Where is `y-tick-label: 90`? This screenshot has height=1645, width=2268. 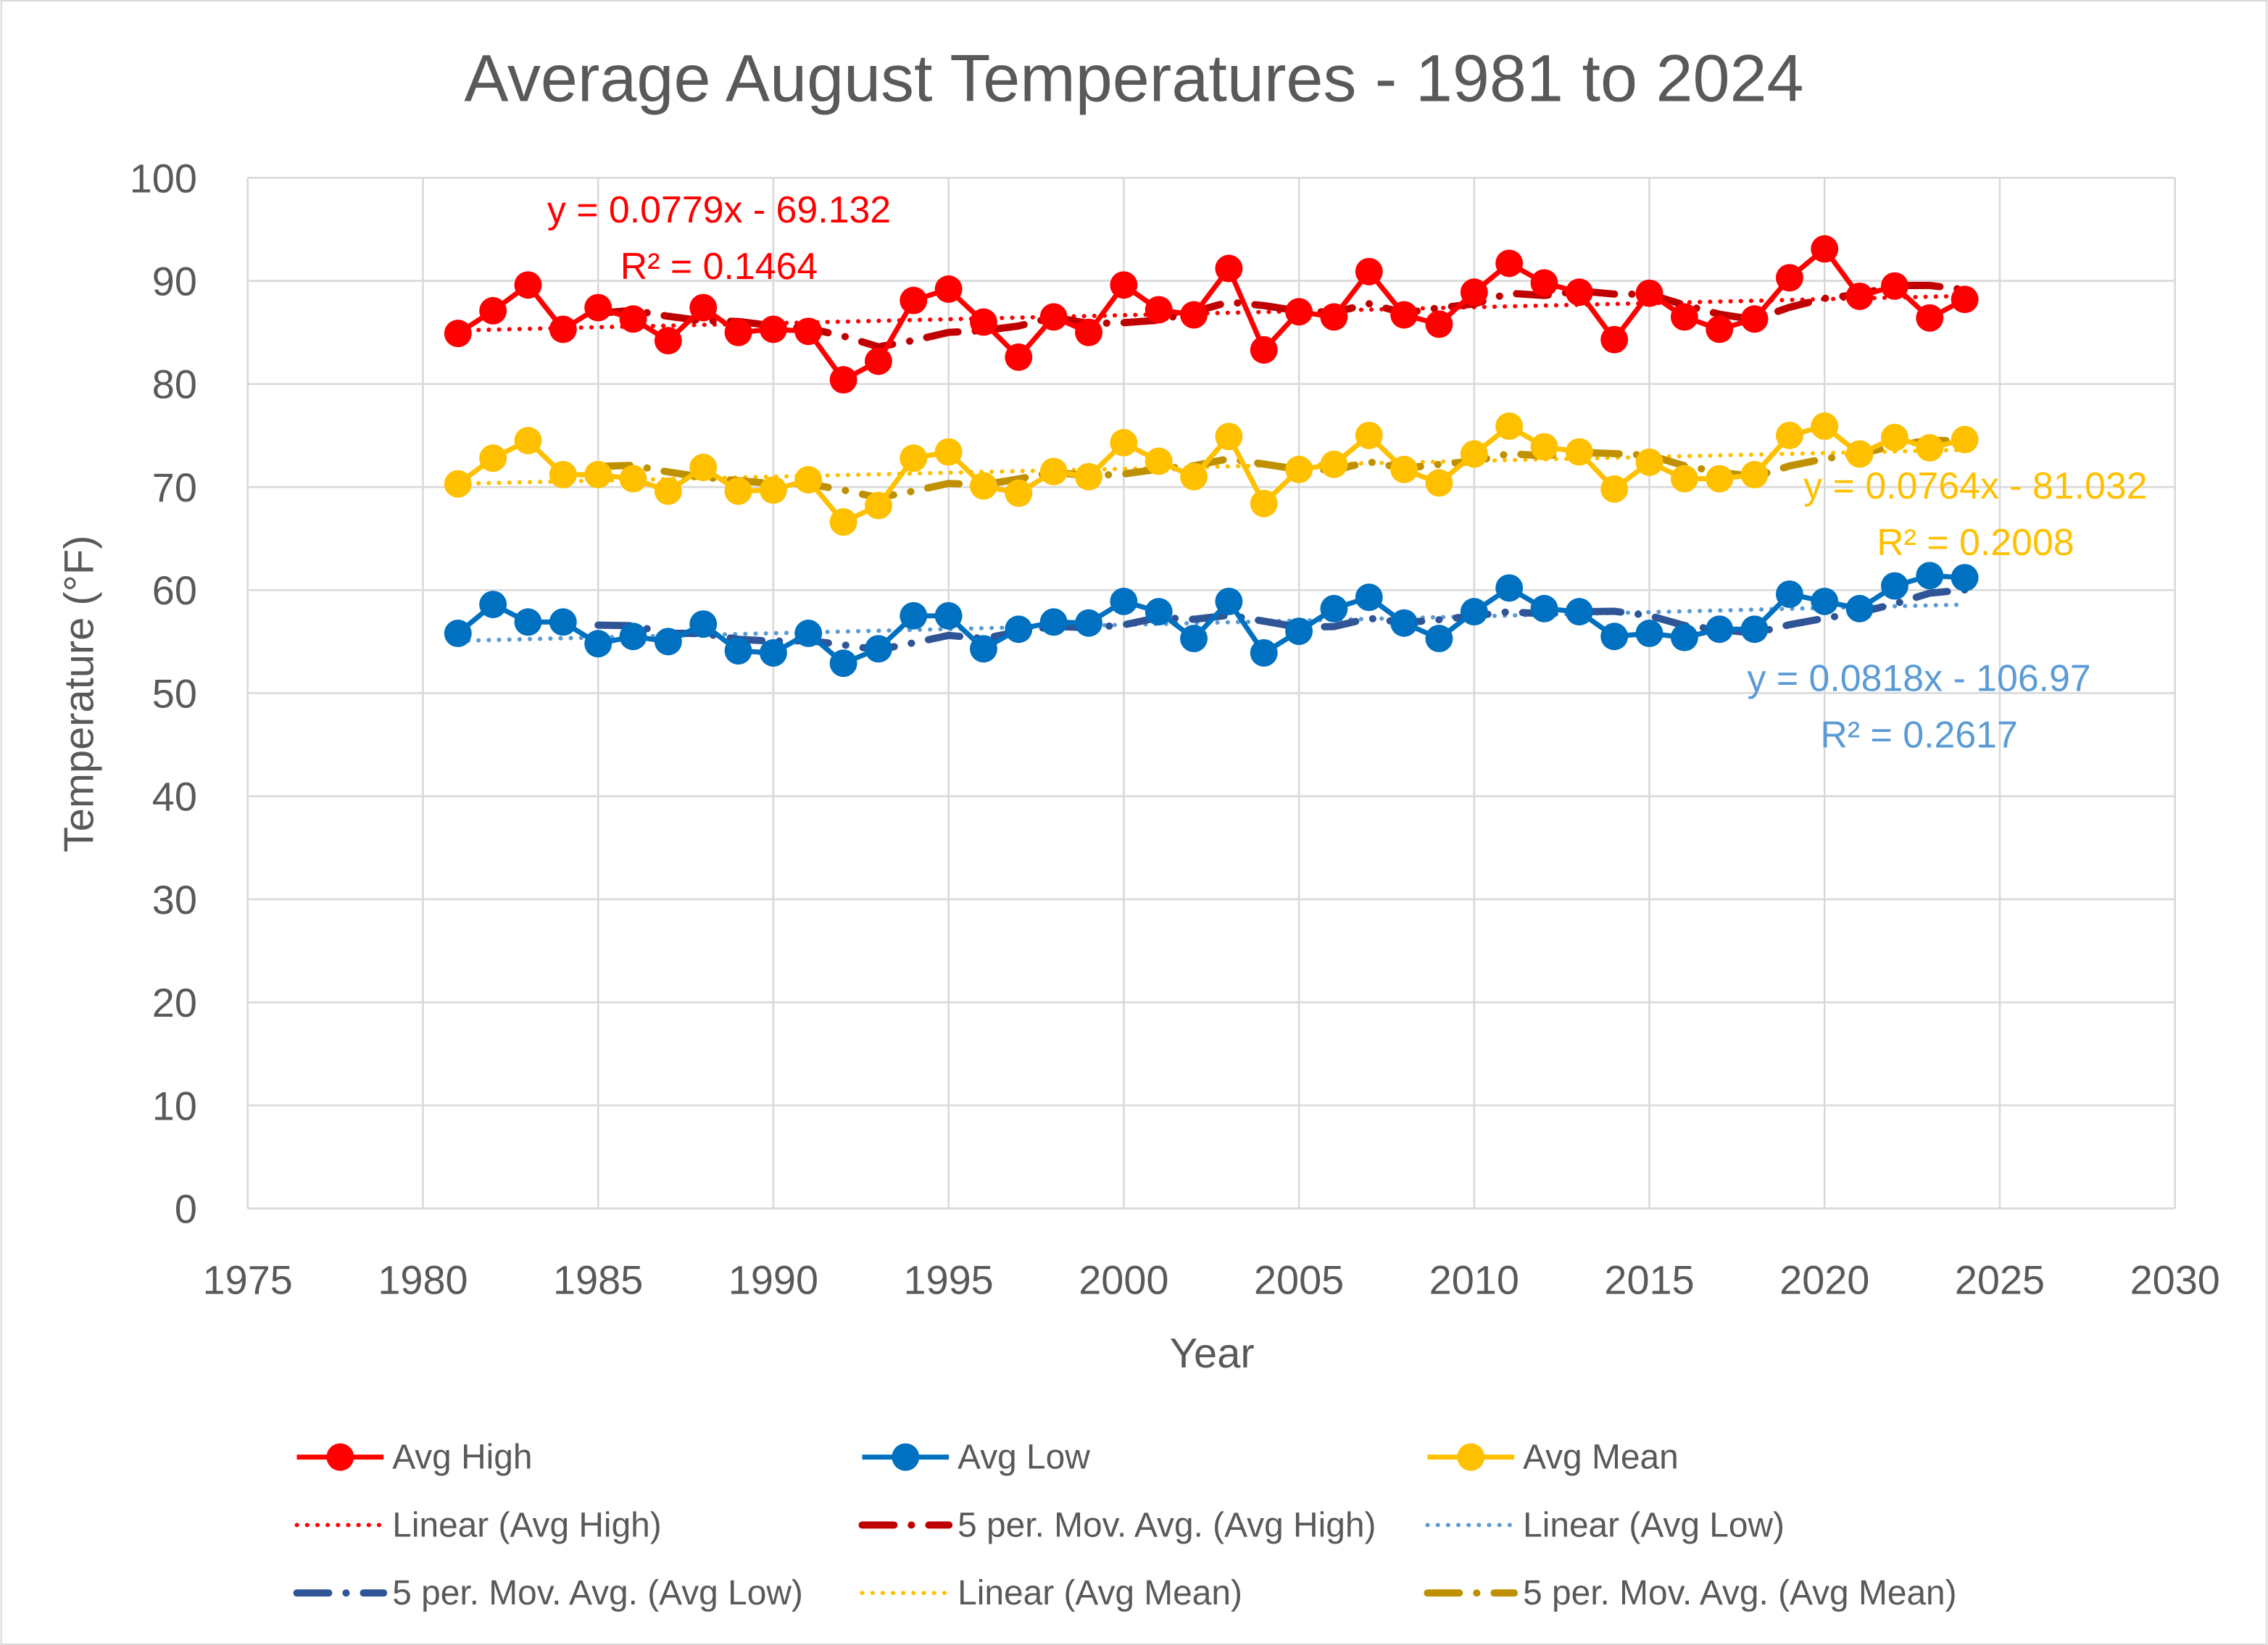 y-tick-label: 90 is located at coordinates (174, 281).